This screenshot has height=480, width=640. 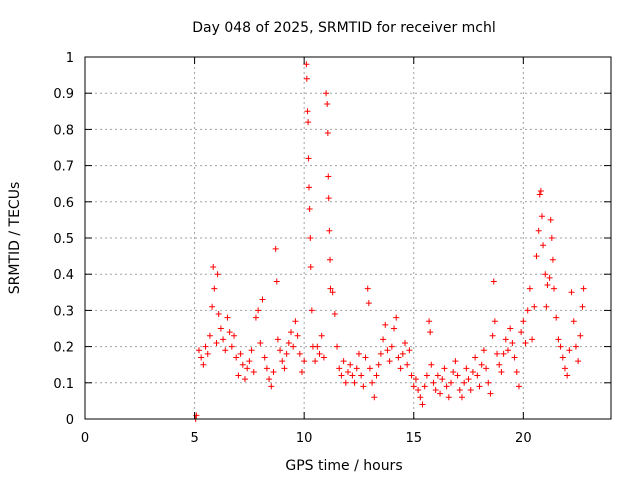 What do you see at coordinates (63, 311) in the screenshot?
I see `y-tick-label: 0.3` at bounding box center [63, 311].